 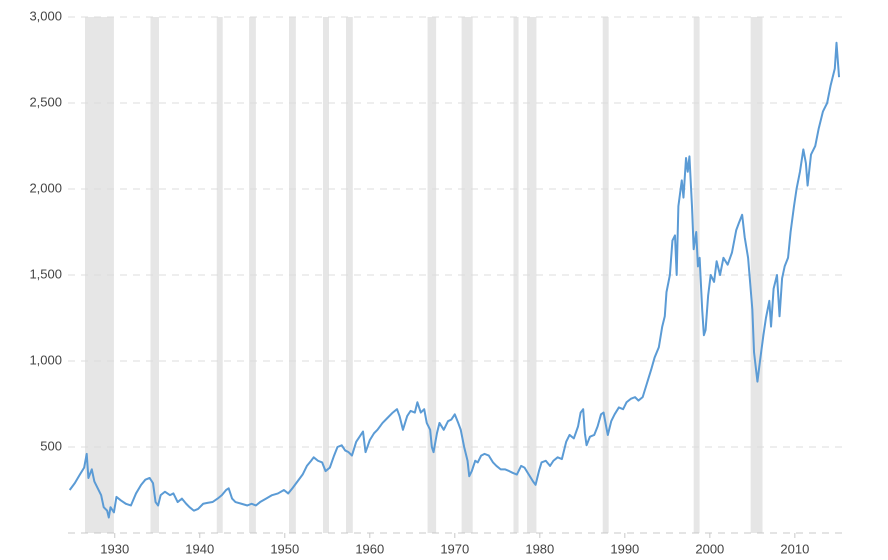 I want to click on x-tick-label: 2010, so click(x=794, y=548).